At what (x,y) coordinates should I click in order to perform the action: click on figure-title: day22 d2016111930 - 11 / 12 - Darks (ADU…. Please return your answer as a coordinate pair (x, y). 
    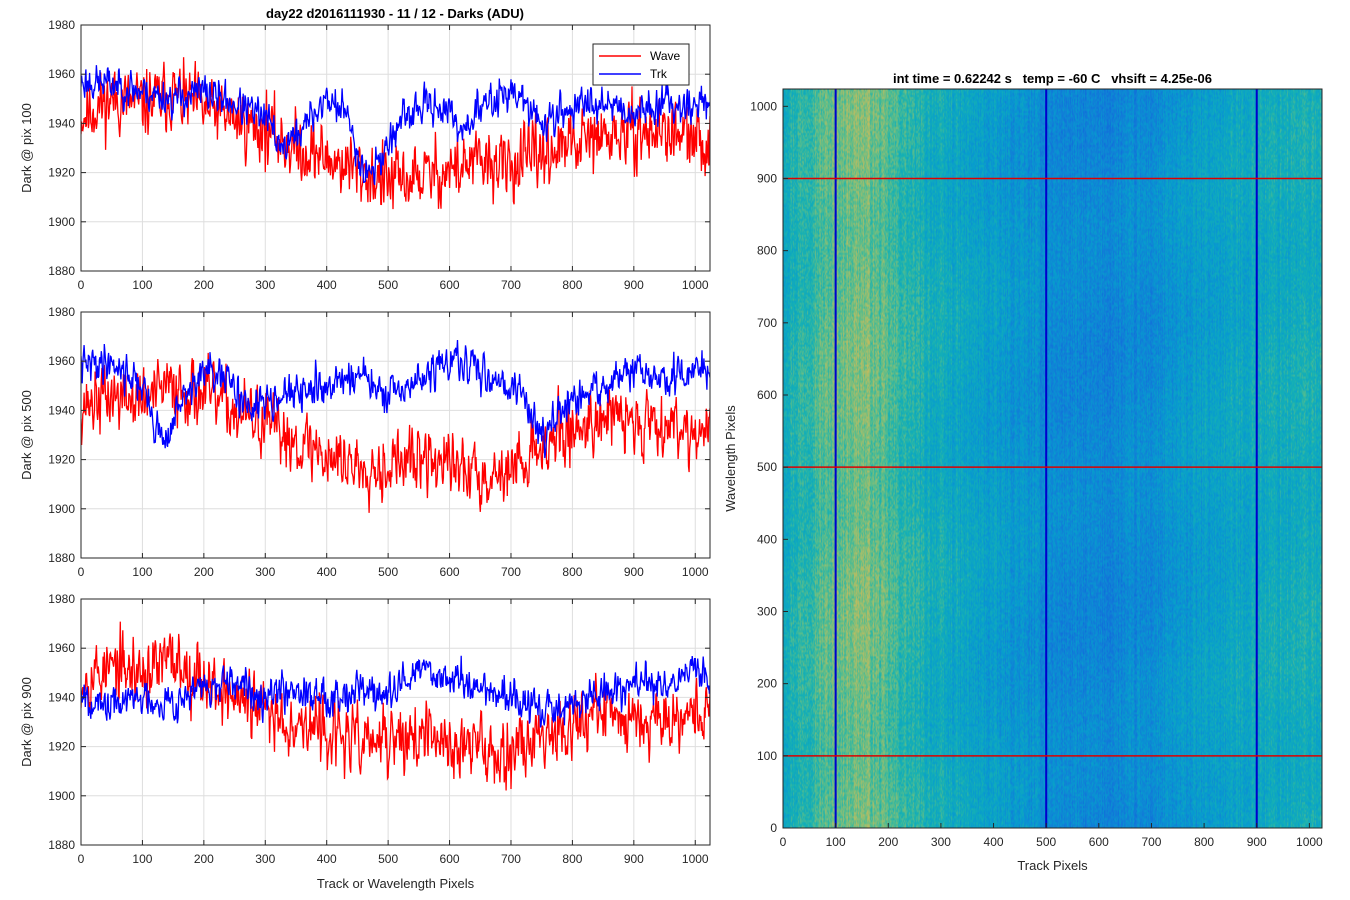
    Looking at the image, I should click on (395, 13).